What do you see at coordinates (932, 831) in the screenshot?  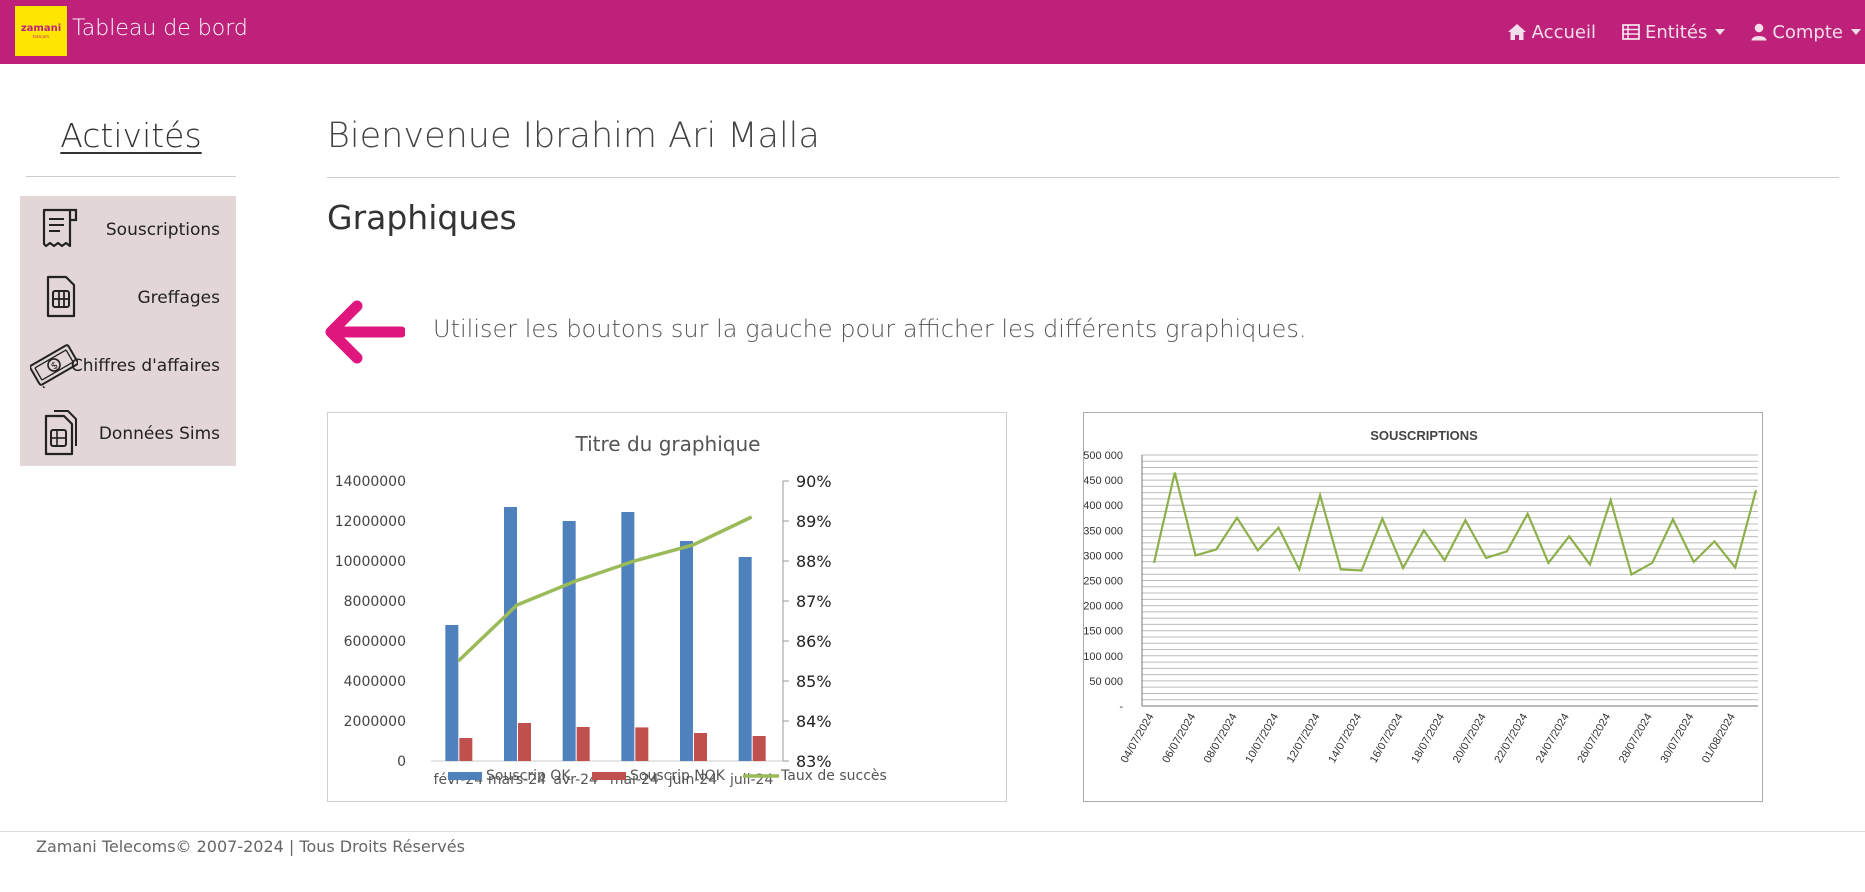 I see `footer-divider` at bounding box center [932, 831].